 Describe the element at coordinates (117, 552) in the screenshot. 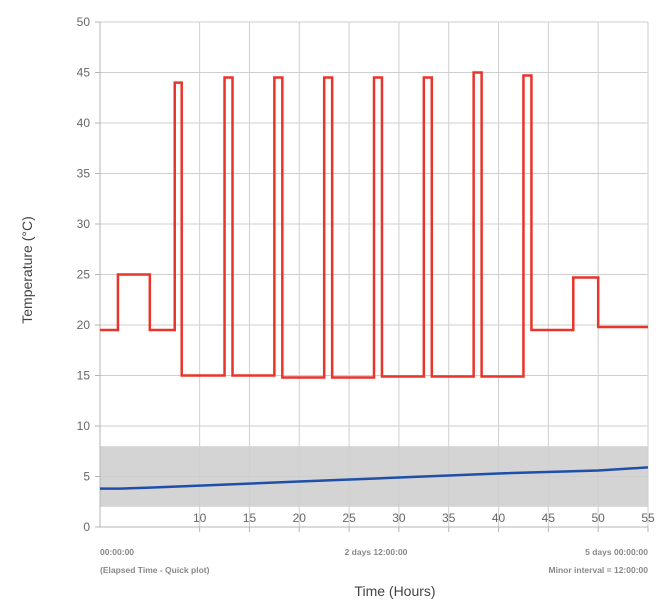

I see `footer-left-time: 00:00:00` at that location.